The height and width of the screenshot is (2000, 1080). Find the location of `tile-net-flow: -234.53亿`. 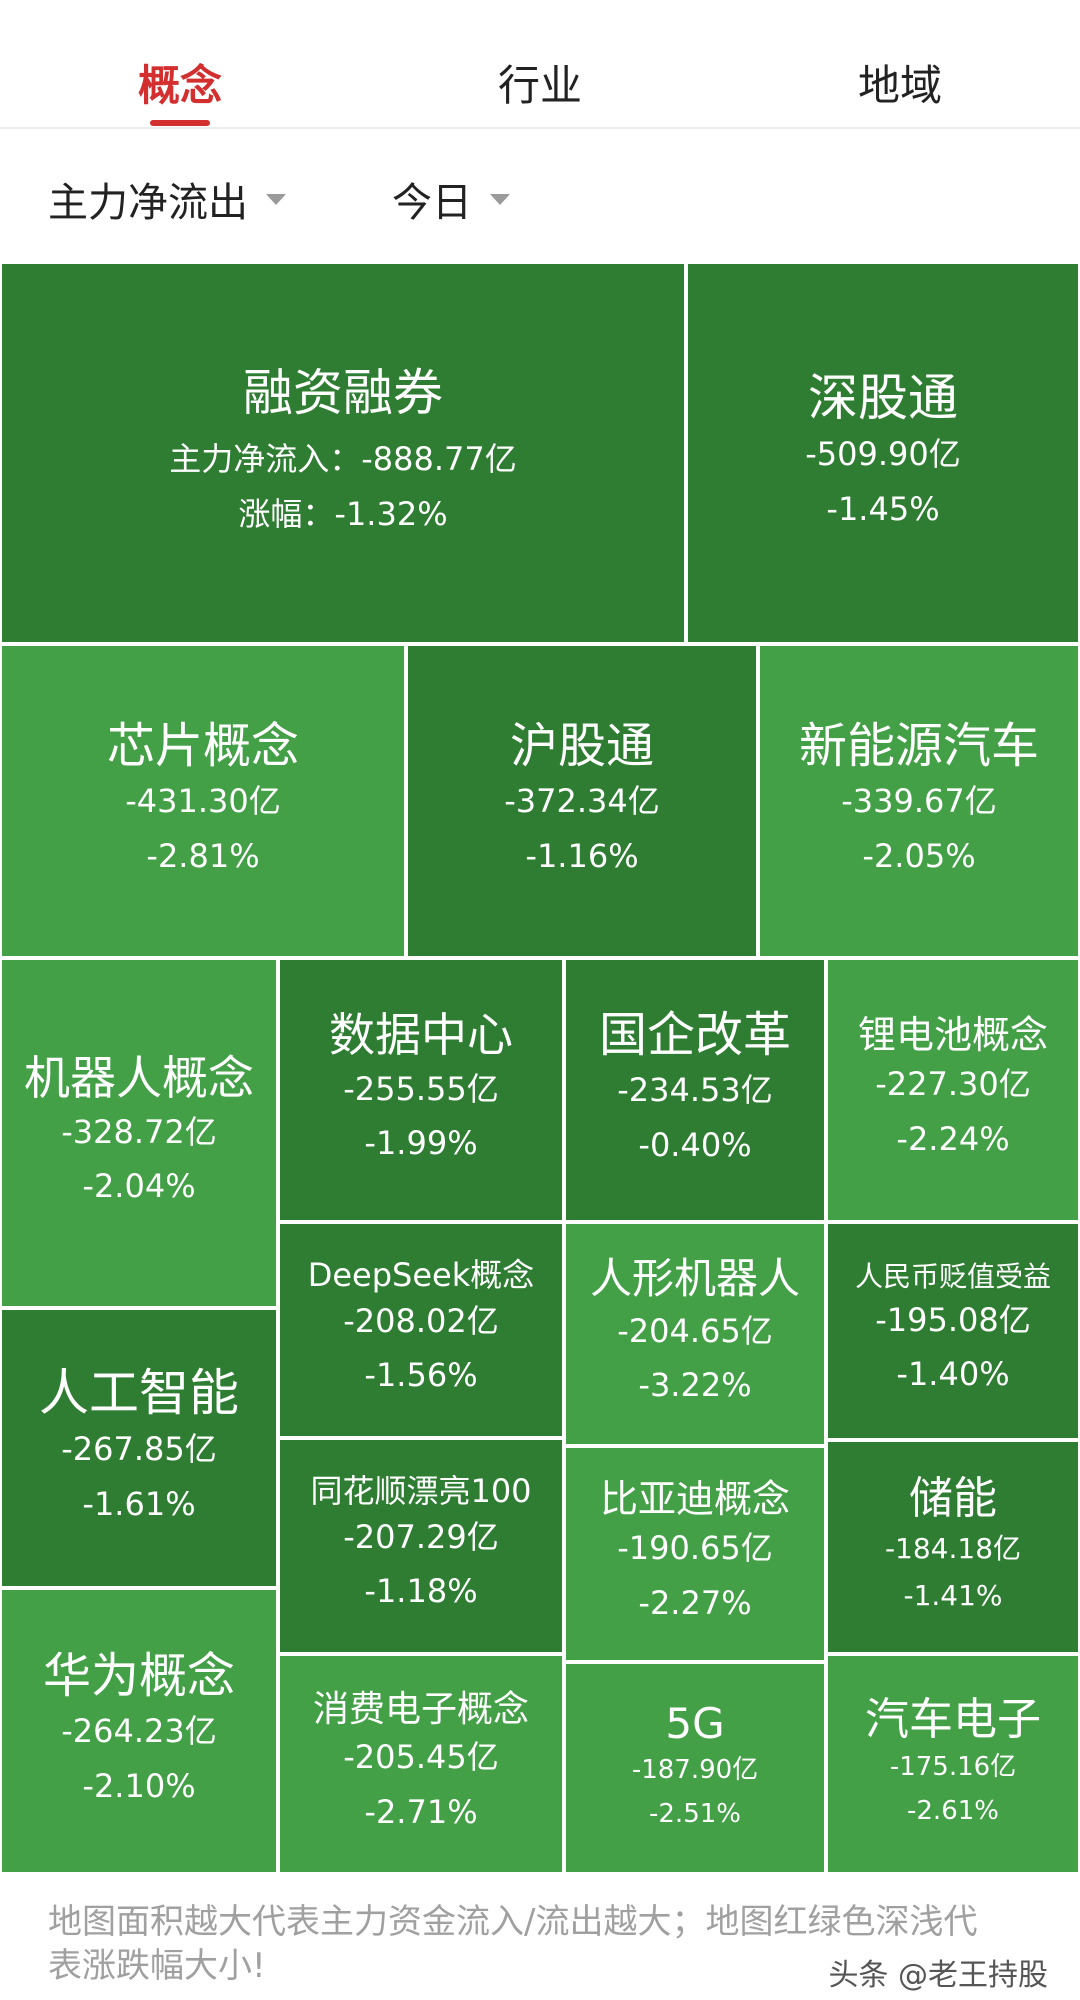

tile-net-flow: -234.53亿 is located at coordinates (695, 1090).